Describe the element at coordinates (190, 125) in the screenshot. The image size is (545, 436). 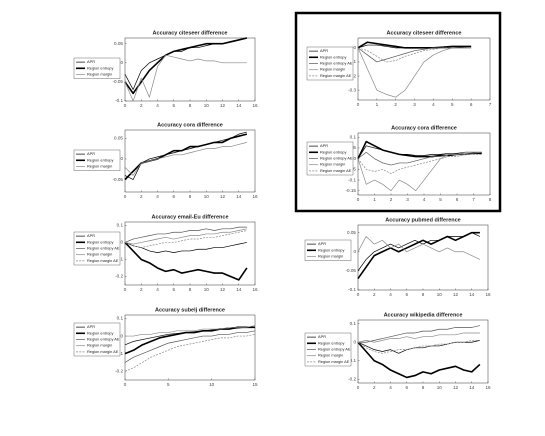
I see `chart-title: Accuracy cora difference` at that location.